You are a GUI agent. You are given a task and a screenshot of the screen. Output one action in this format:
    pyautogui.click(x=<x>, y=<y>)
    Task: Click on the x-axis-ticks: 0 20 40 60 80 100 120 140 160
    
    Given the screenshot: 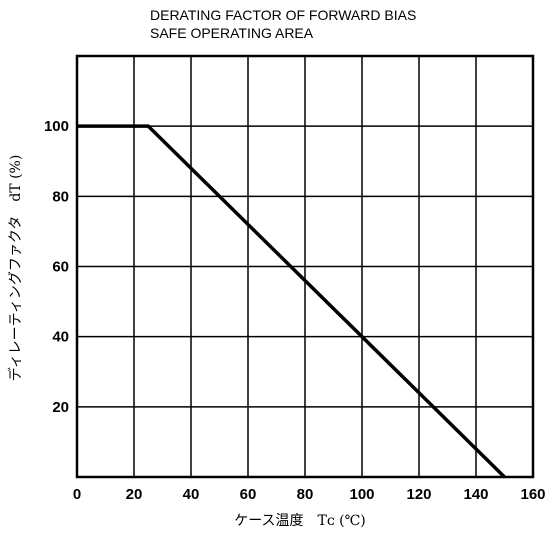 What is the action you would take?
    pyautogui.click(x=309, y=494)
    